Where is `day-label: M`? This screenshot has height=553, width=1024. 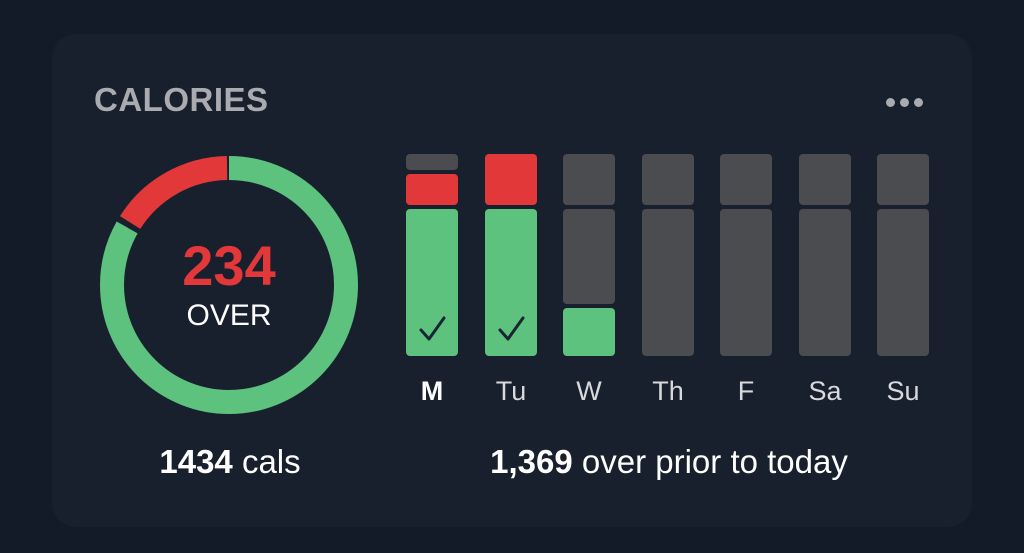 day-label: M is located at coordinates (432, 391).